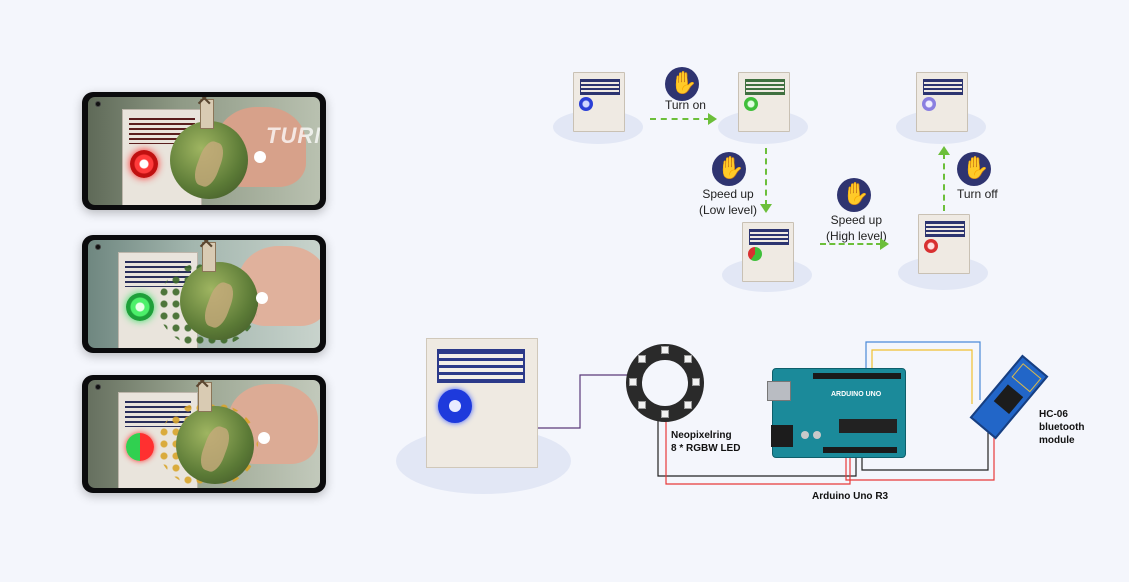 The width and height of the screenshot is (1129, 582). I want to click on neopixel-label: Neopixelring 8 * RGBW LED, so click(705, 442).